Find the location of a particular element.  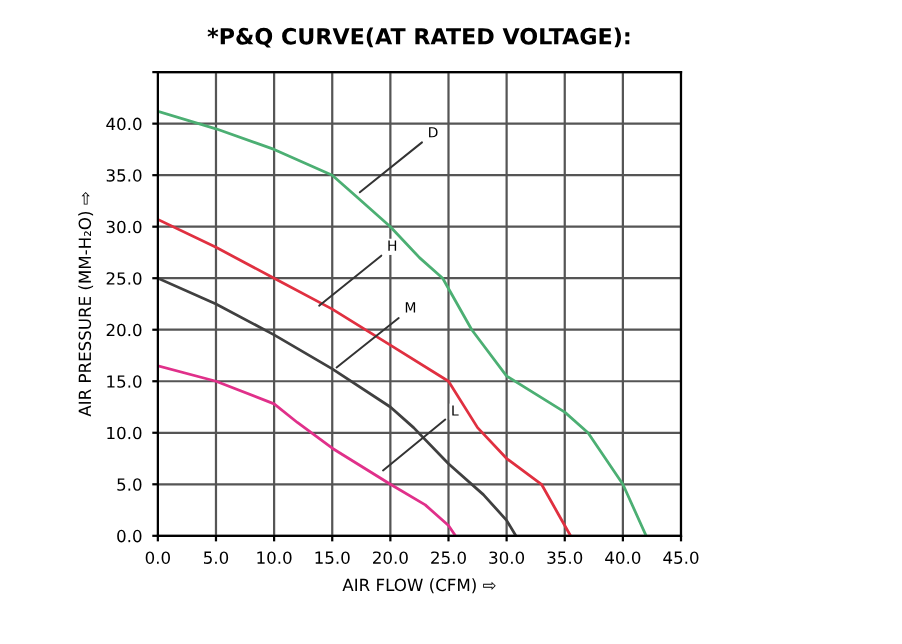

y-tick-label: 25.0 is located at coordinates (124, 278).